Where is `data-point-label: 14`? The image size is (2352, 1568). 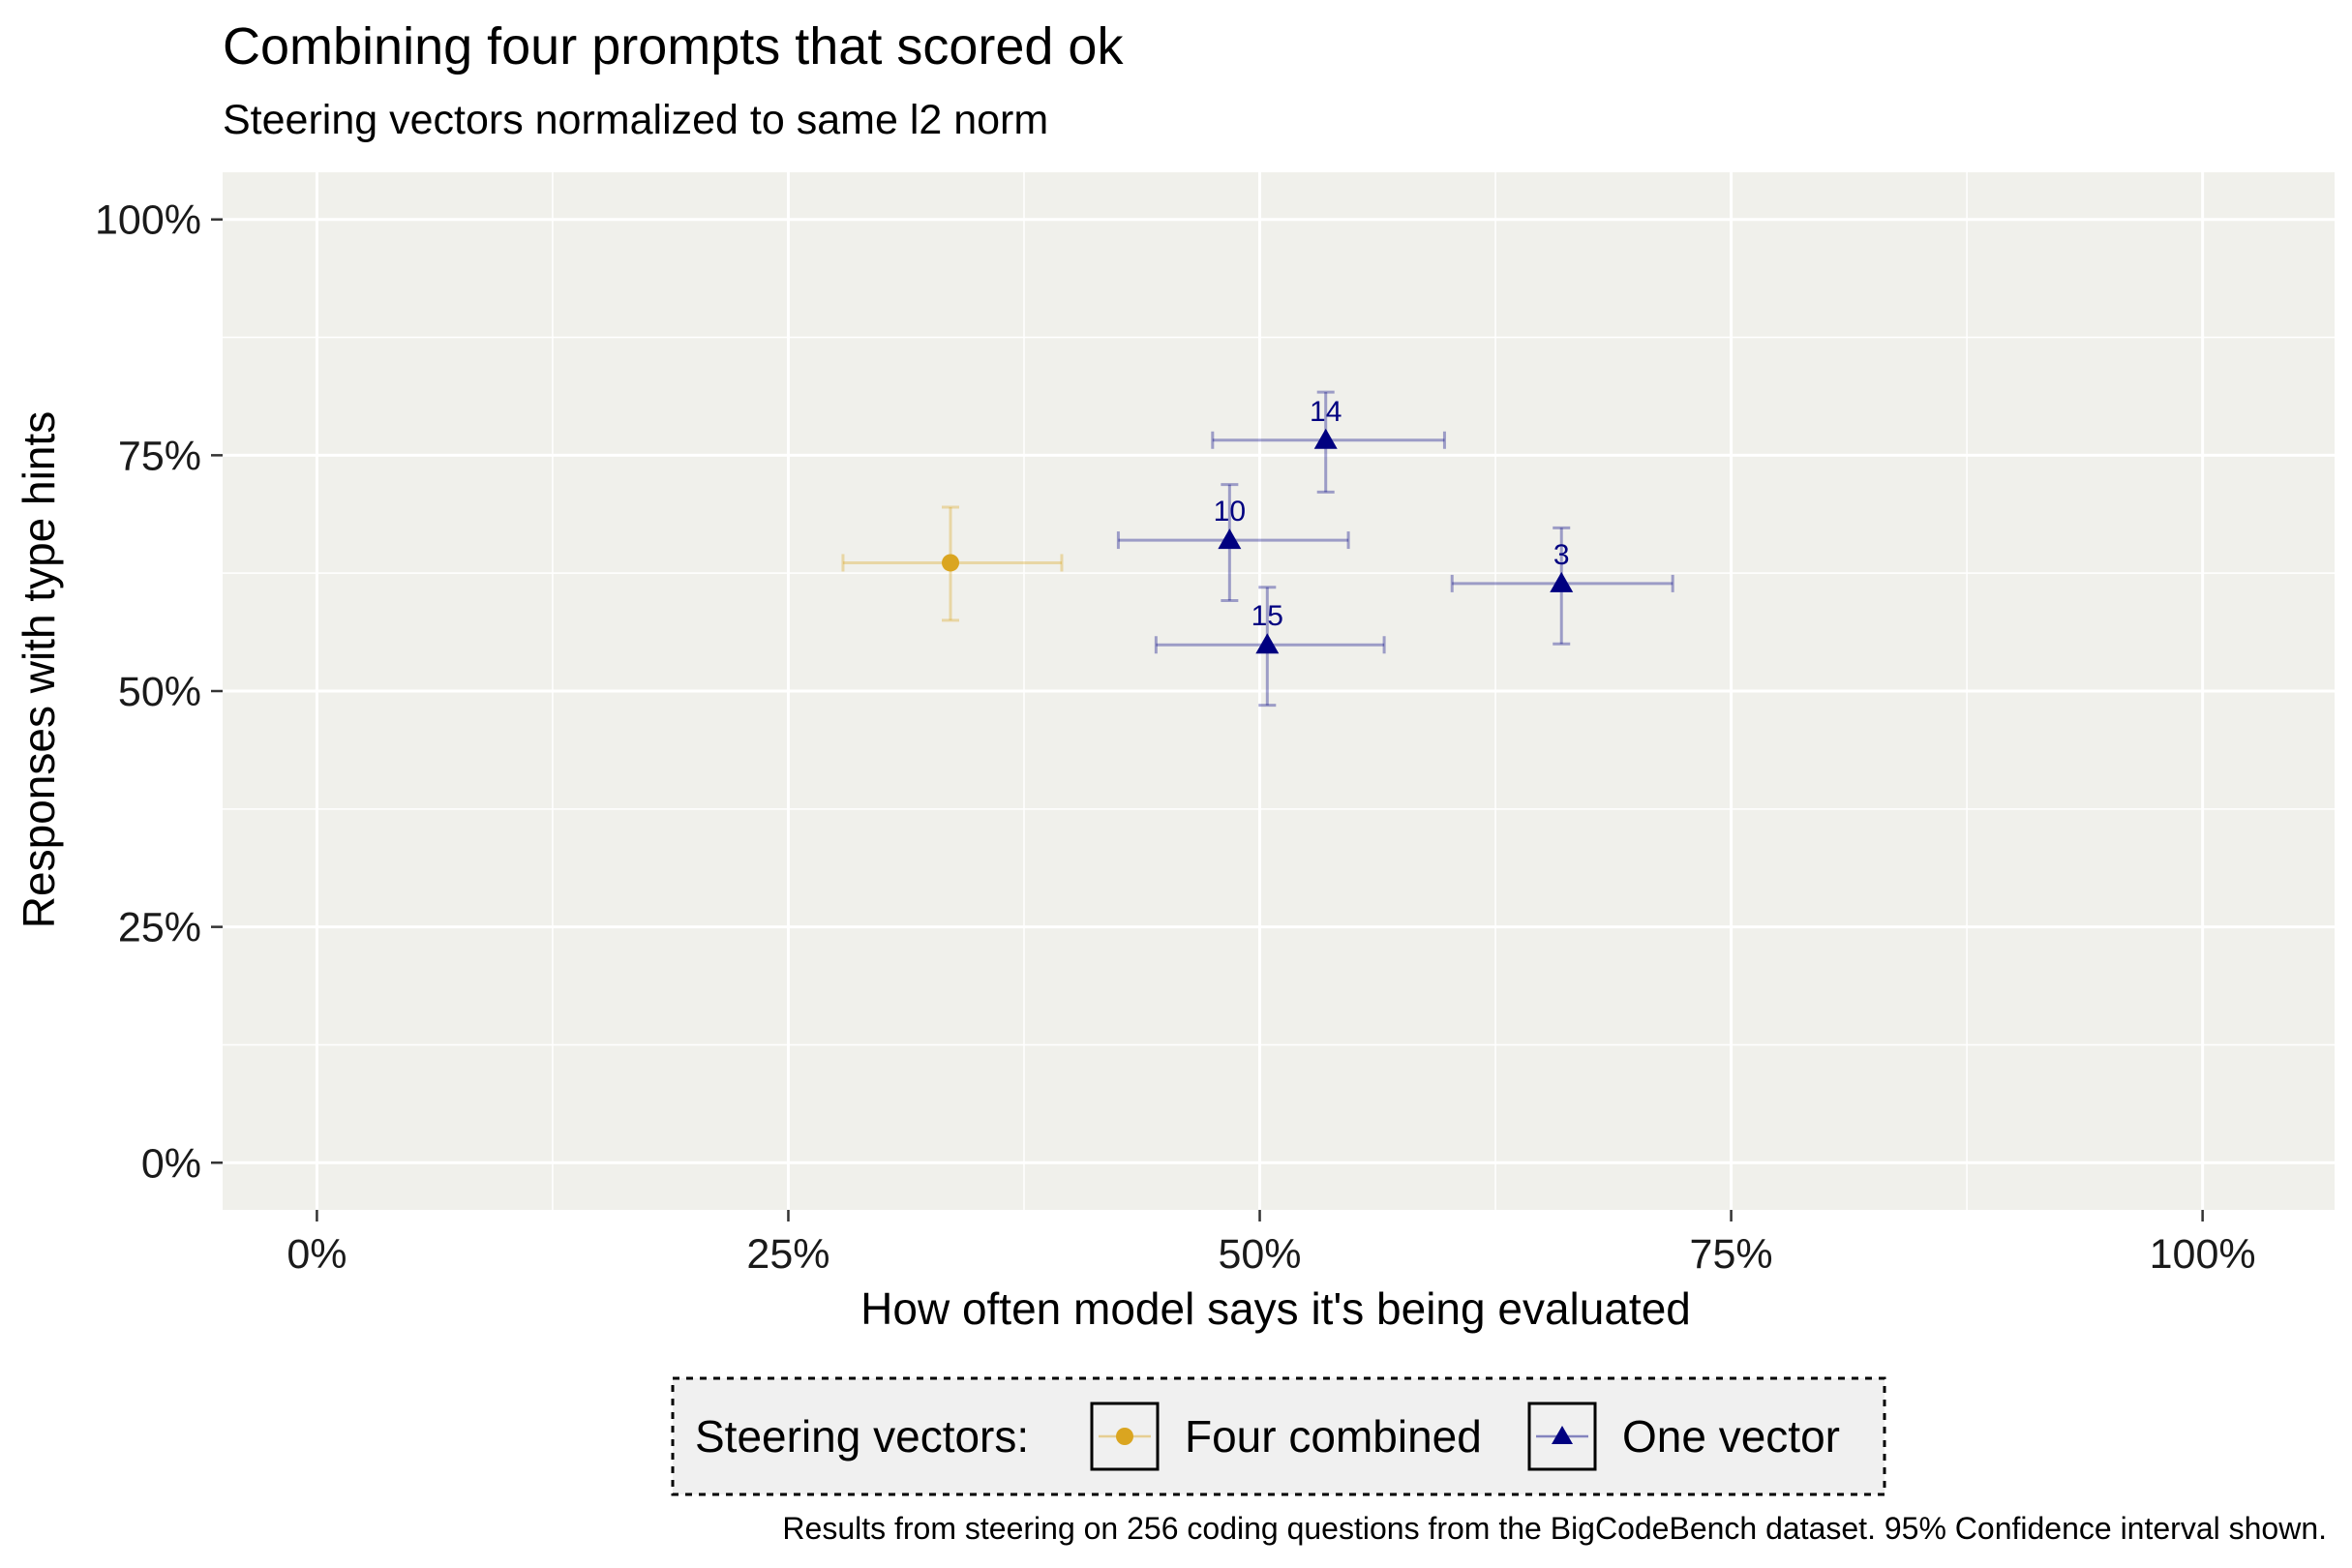
data-point-label: 14 is located at coordinates (1326, 412).